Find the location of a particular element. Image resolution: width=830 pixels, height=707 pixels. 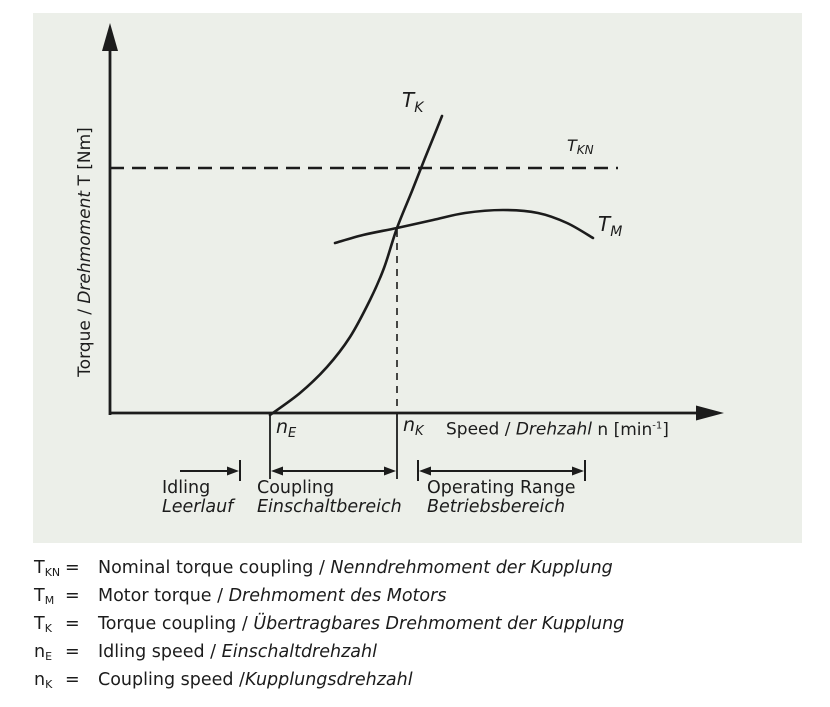

y-axis-title: Torque / Drehmoment T [Nm] is located at coordinates (86, 252).